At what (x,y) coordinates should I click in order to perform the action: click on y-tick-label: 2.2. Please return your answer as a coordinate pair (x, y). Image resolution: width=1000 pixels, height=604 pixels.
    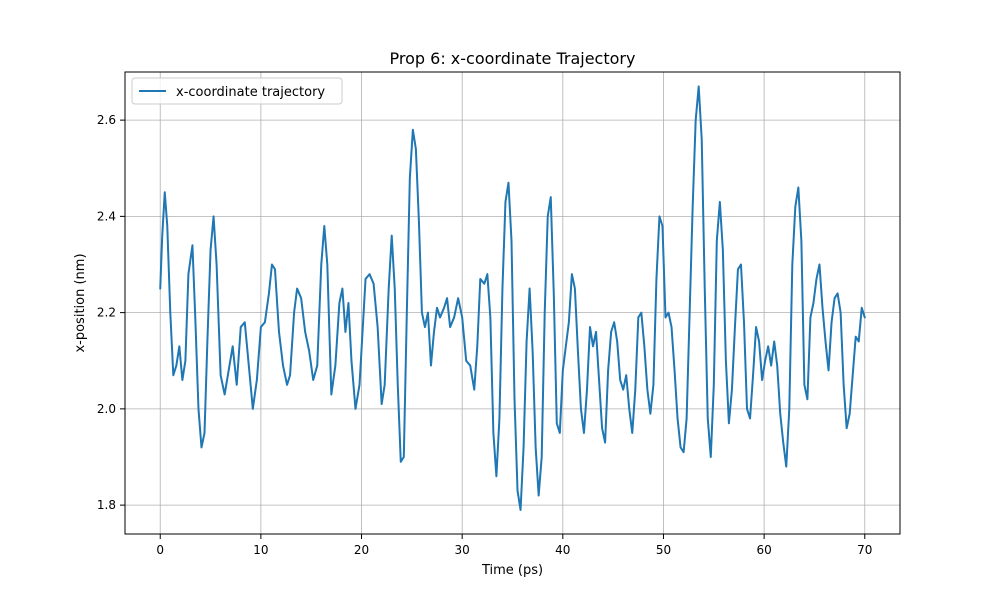
    Looking at the image, I should click on (106, 313).